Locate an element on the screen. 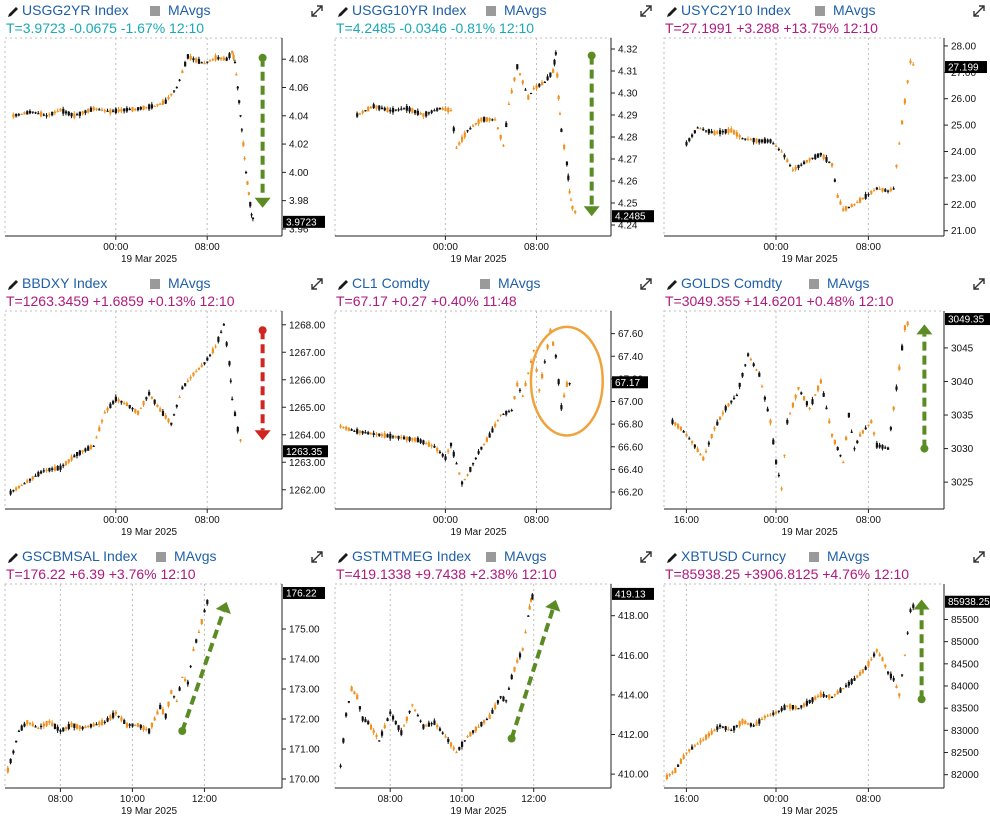 This screenshot has height=824, width=990. y-tick-label: 4.00 is located at coordinates (299, 173).